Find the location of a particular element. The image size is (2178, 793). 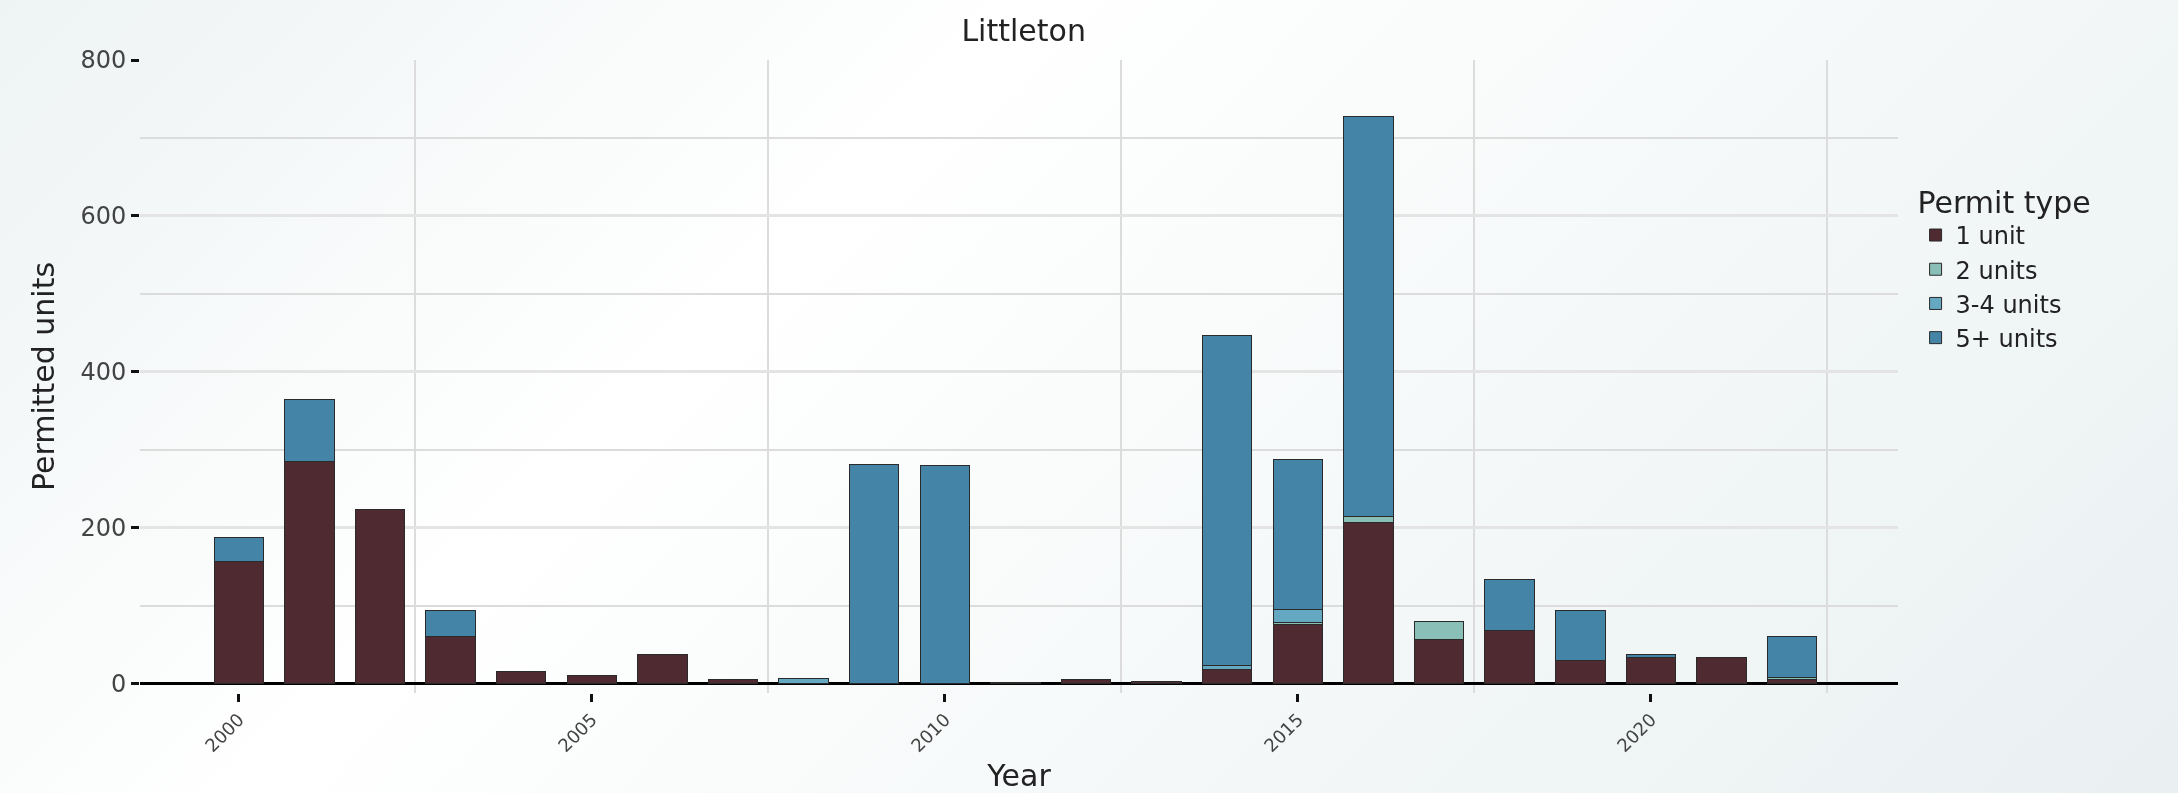

legend-label: 1 unit is located at coordinates (1990, 236).